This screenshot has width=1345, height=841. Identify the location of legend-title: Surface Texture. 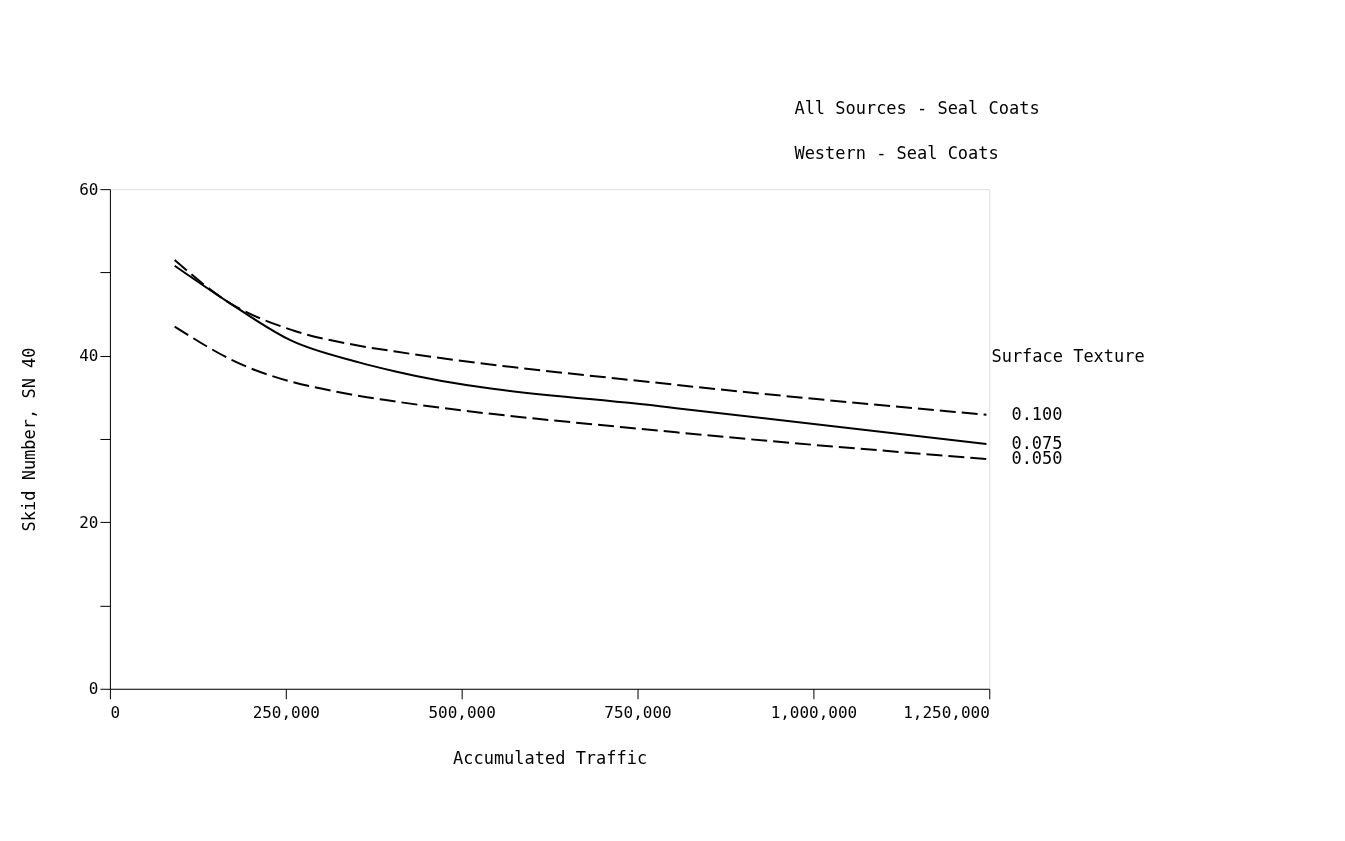
(1068, 355).